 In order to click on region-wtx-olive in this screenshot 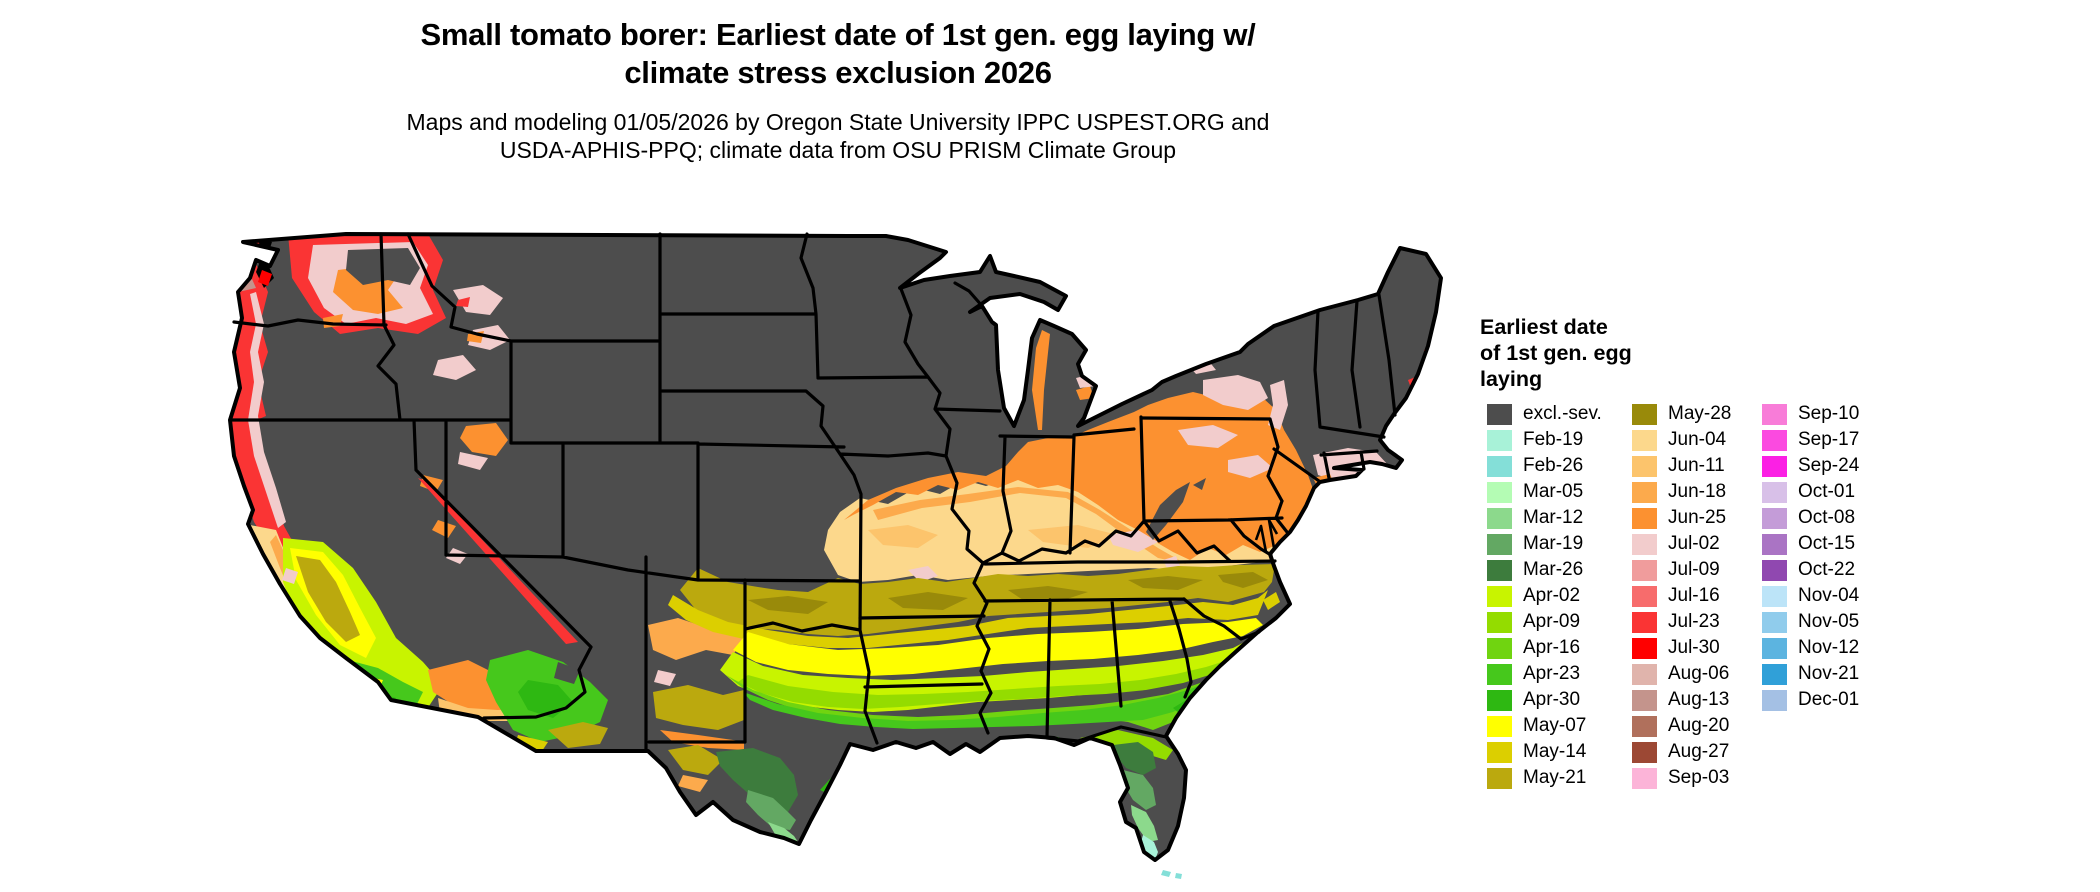, I will do `click(695, 760)`.